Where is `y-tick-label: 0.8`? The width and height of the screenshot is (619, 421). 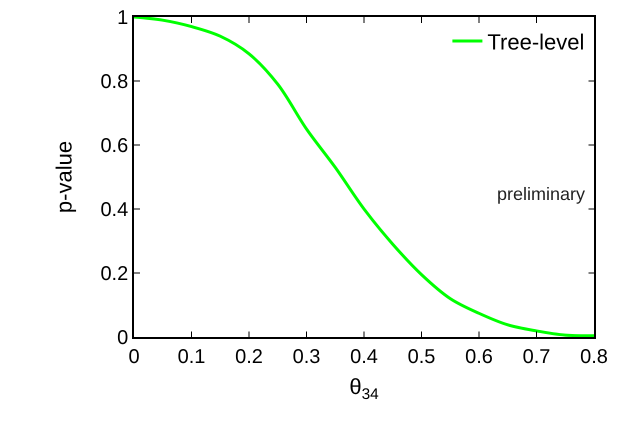 y-tick-label: 0.8 is located at coordinates (114, 82).